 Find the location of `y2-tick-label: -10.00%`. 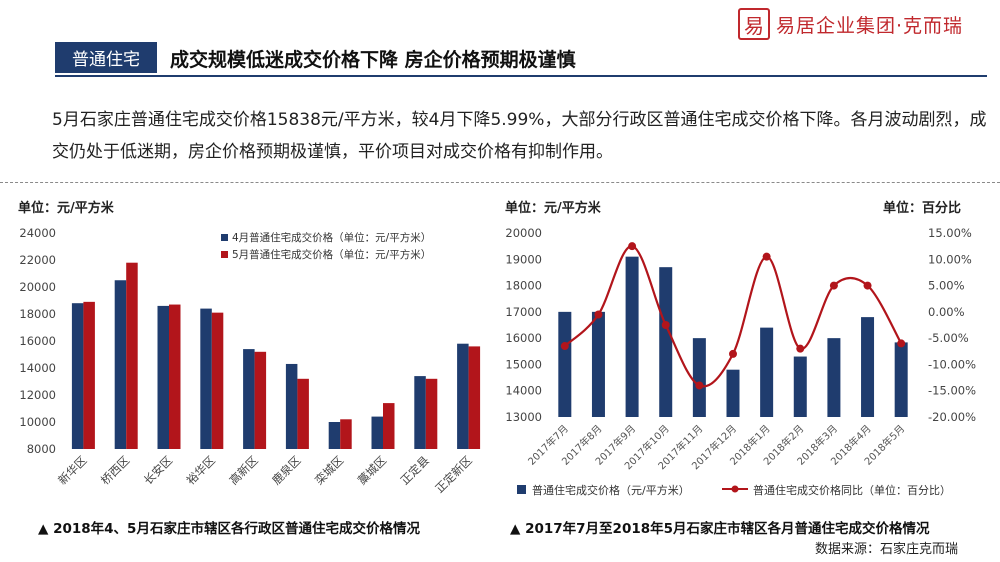

y2-tick-label: -10.00% is located at coordinates (952, 364).